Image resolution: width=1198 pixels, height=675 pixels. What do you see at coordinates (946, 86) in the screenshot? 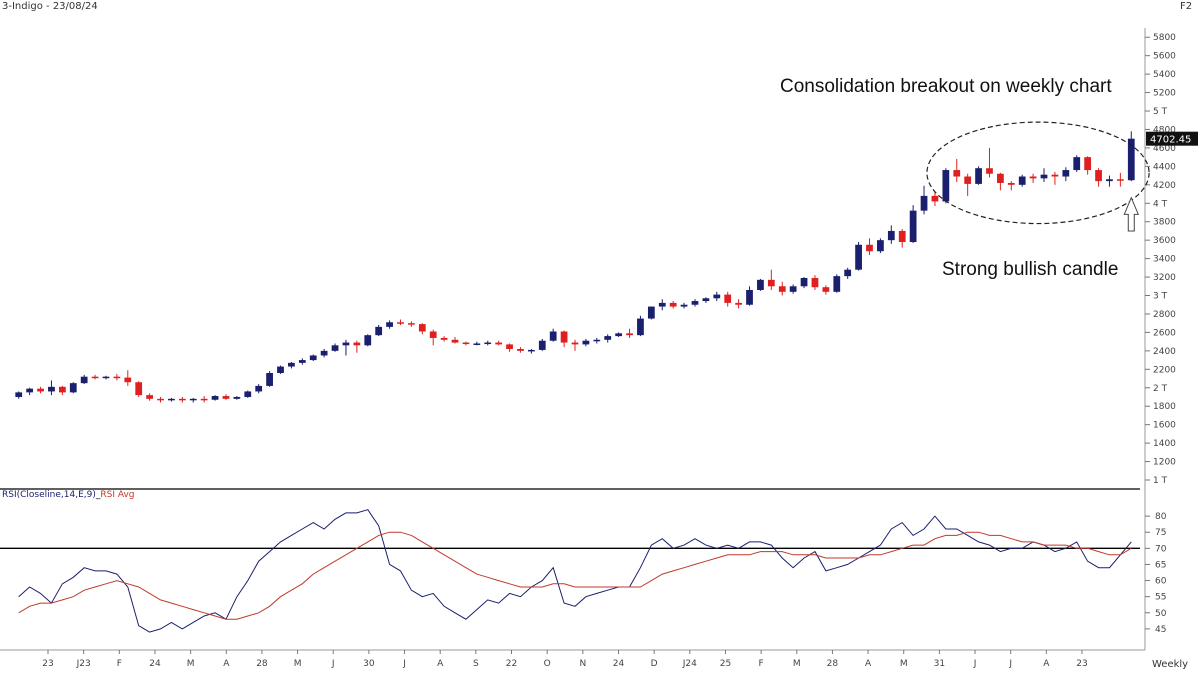
I see `breakout-annotation: Consolidation breakout on weekly chart` at bounding box center [946, 86].